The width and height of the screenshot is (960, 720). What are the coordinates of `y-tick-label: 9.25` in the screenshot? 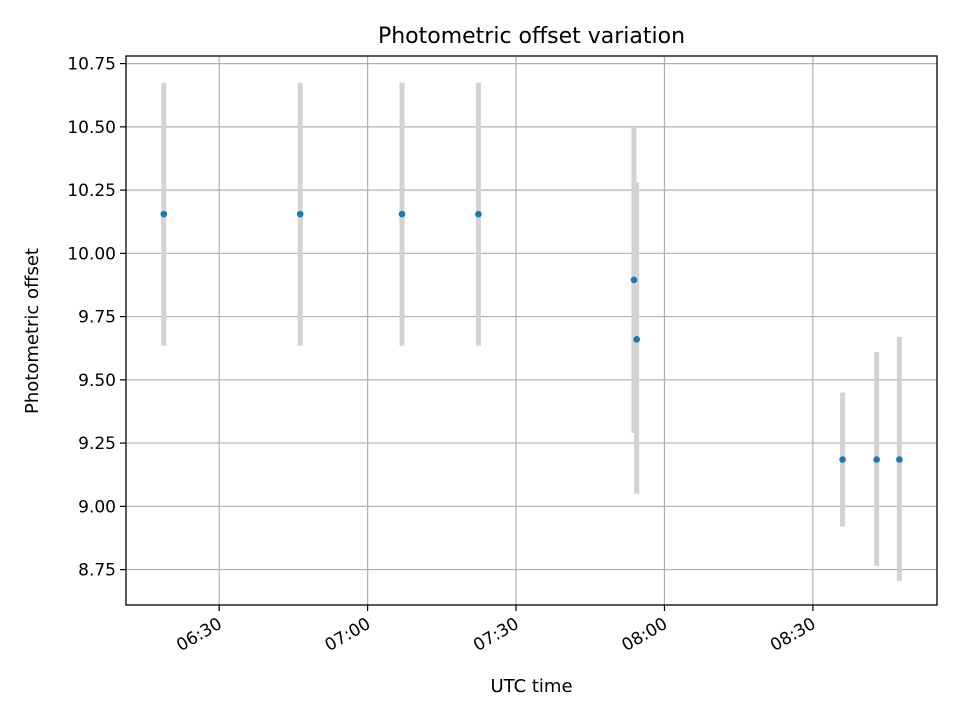 It's located at (97, 444).